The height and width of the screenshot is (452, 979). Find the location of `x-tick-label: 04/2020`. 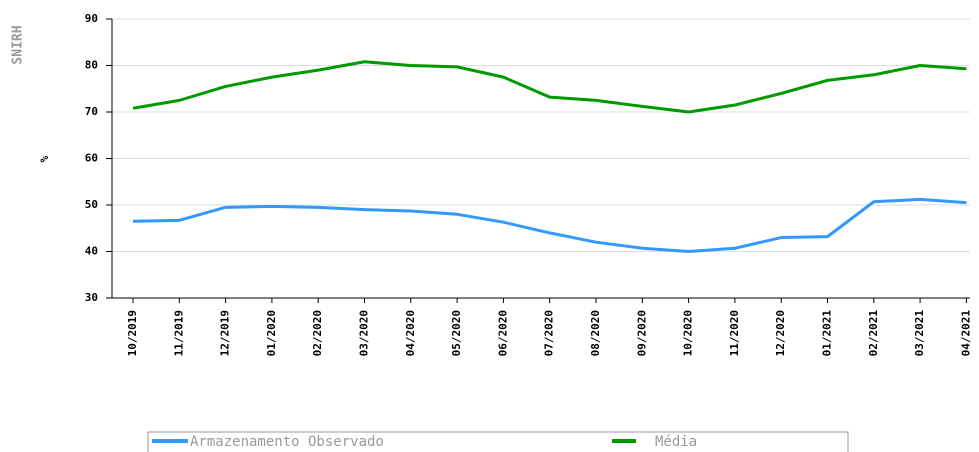

x-tick-label: 04/2020 is located at coordinates (410, 333).